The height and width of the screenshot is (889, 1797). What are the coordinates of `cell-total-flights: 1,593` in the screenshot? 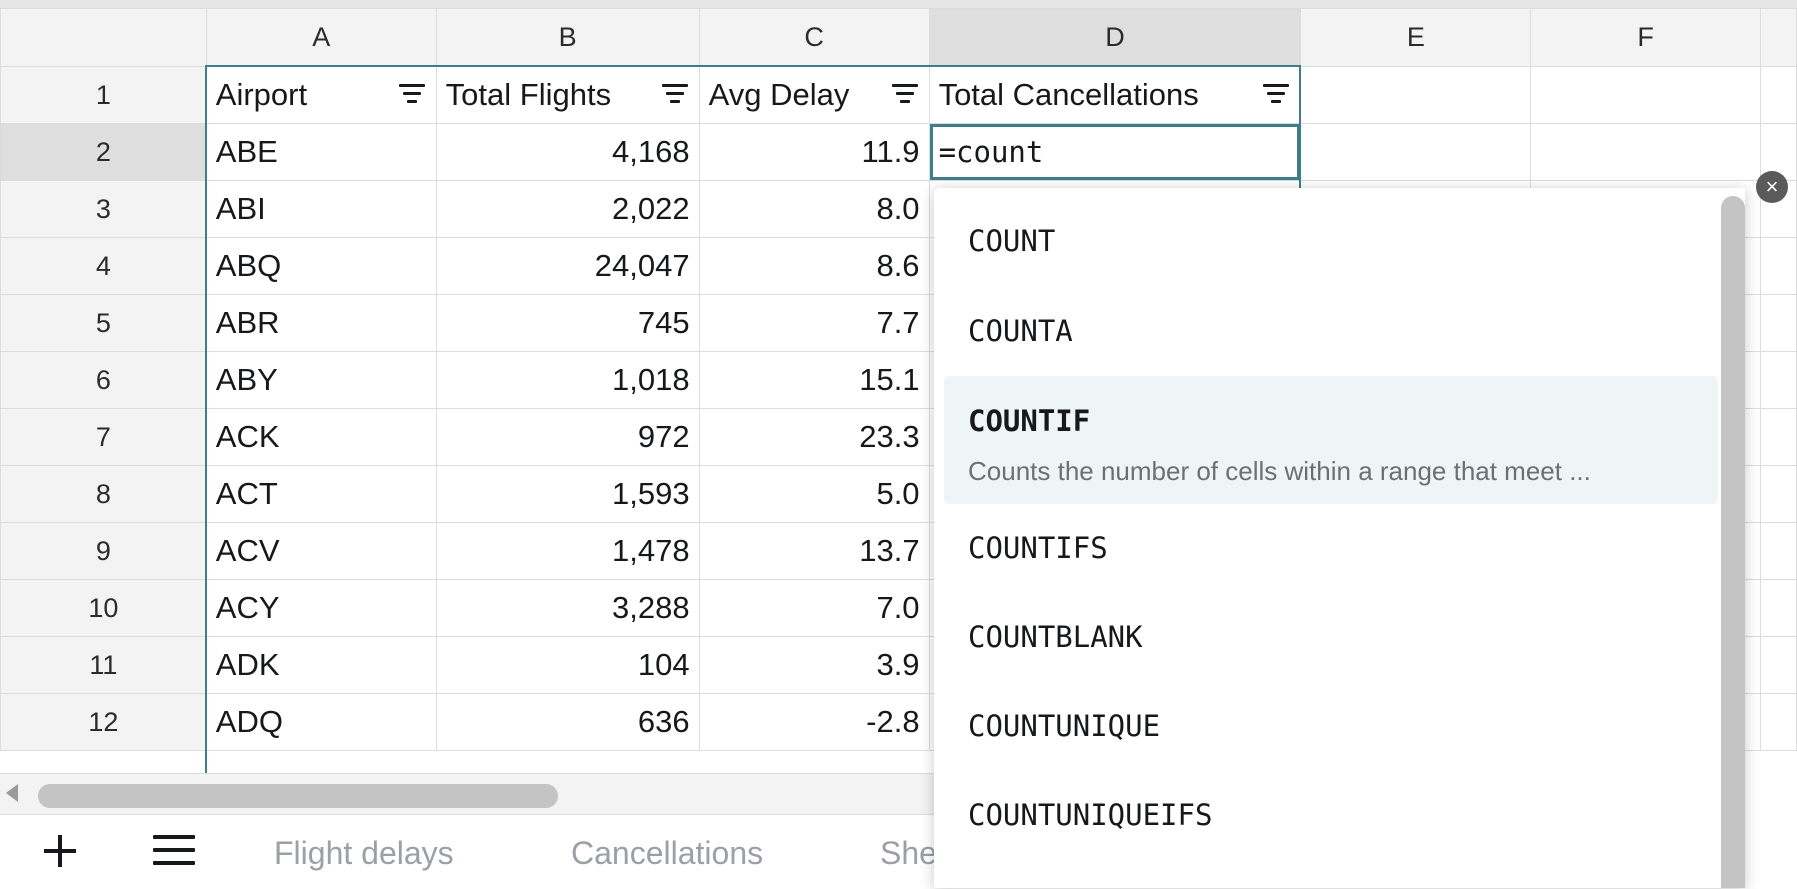 It's located at (567, 494).